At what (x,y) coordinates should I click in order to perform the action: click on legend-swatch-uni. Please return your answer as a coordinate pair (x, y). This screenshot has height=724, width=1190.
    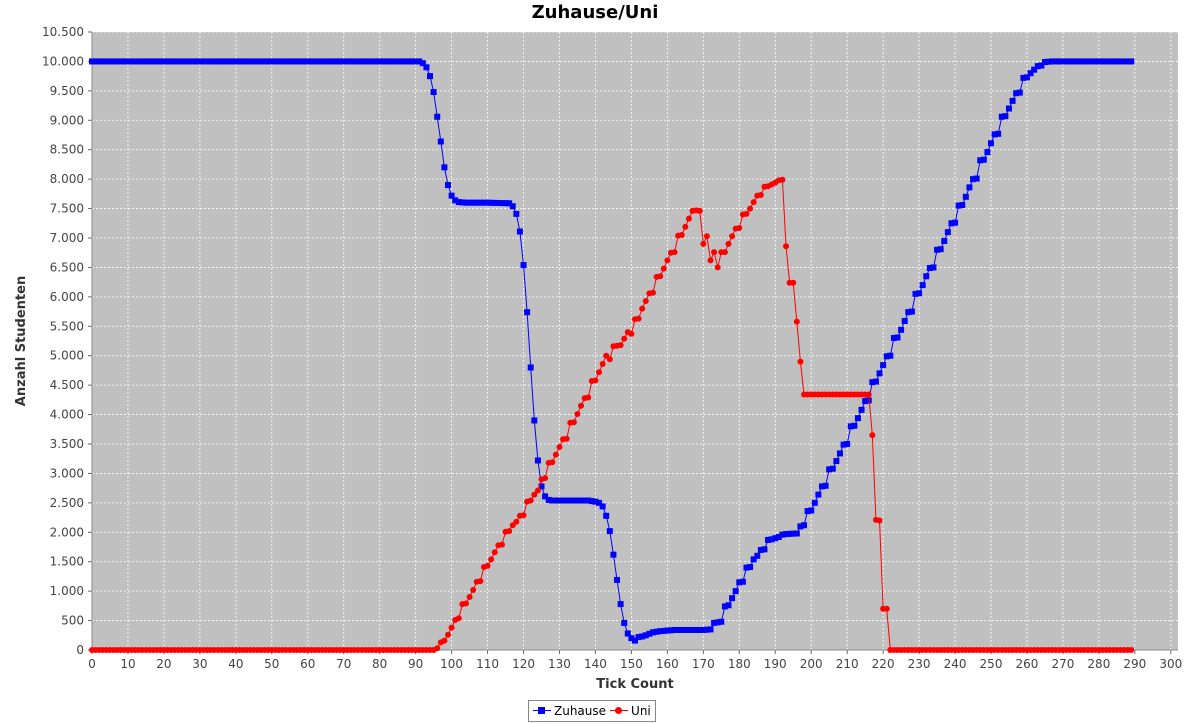
    Looking at the image, I should click on (619, 711).